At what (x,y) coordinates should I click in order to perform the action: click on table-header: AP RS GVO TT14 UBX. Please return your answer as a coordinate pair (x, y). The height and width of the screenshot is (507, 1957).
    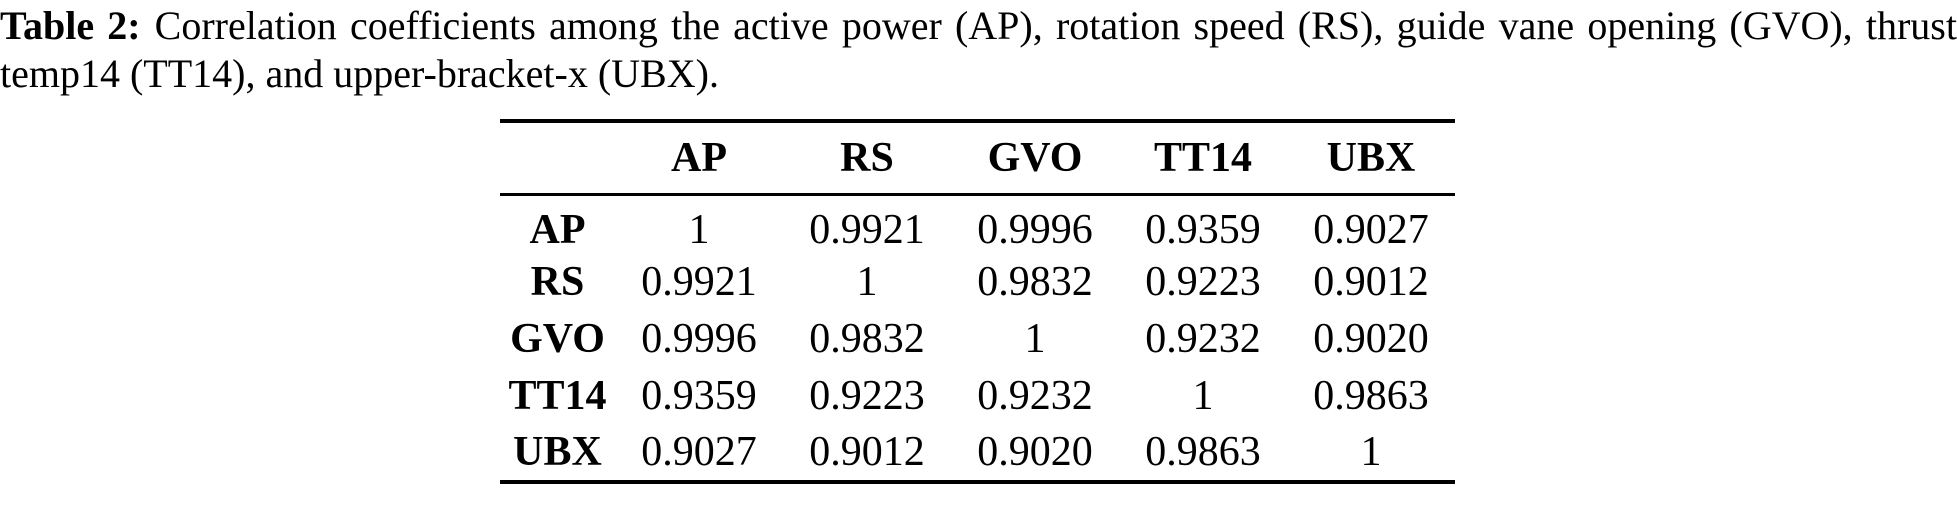
    Looking at the image, I should click on (977, 157).